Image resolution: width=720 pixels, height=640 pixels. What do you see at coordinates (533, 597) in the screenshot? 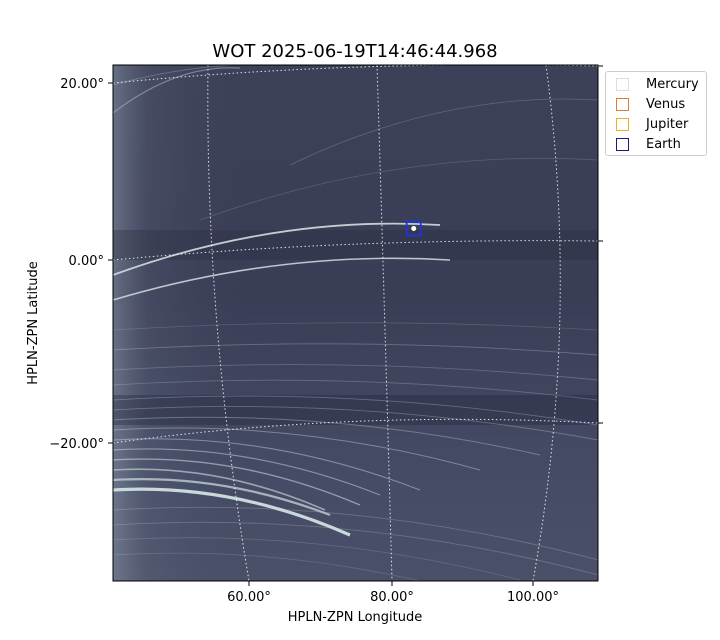
I see `x-tick-label: 100.00°` at bounding box center [533, 597].